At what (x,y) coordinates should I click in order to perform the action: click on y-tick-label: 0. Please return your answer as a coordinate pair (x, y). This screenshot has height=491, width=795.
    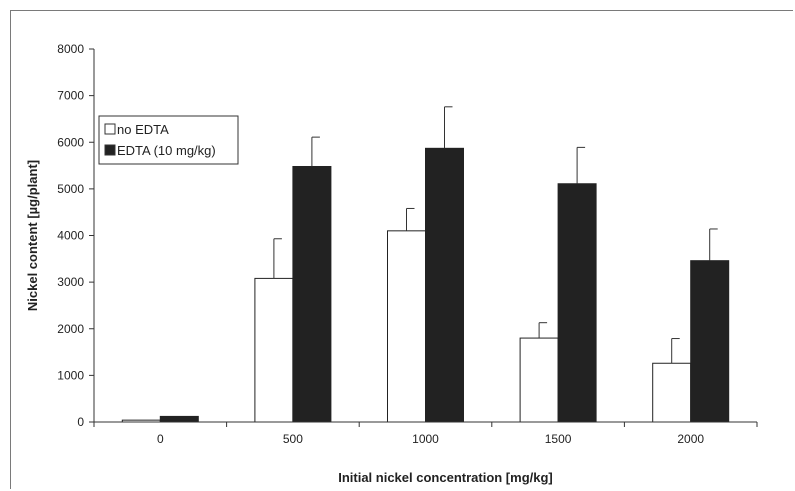
    Looking at the image, I should click on (80, 422).